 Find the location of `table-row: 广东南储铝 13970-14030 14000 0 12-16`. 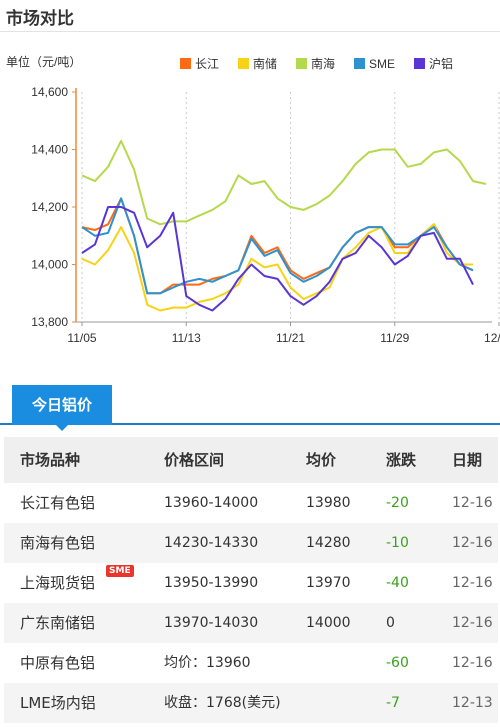

table-row: 广东南储铝 13970-14030 14000 0 12-16 is located at coordinates (251, 623).